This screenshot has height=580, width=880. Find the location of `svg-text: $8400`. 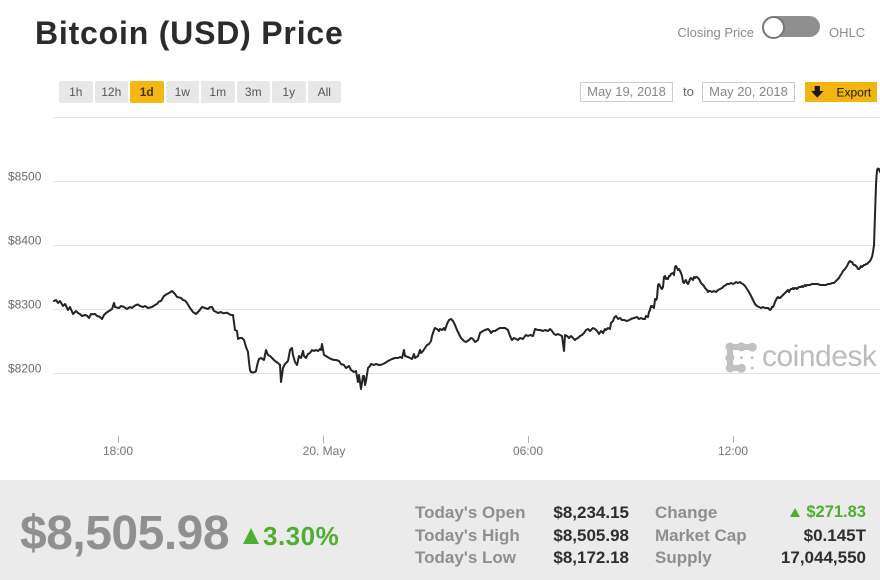

svg-text: $8400 is located at coordinates (25, 241).